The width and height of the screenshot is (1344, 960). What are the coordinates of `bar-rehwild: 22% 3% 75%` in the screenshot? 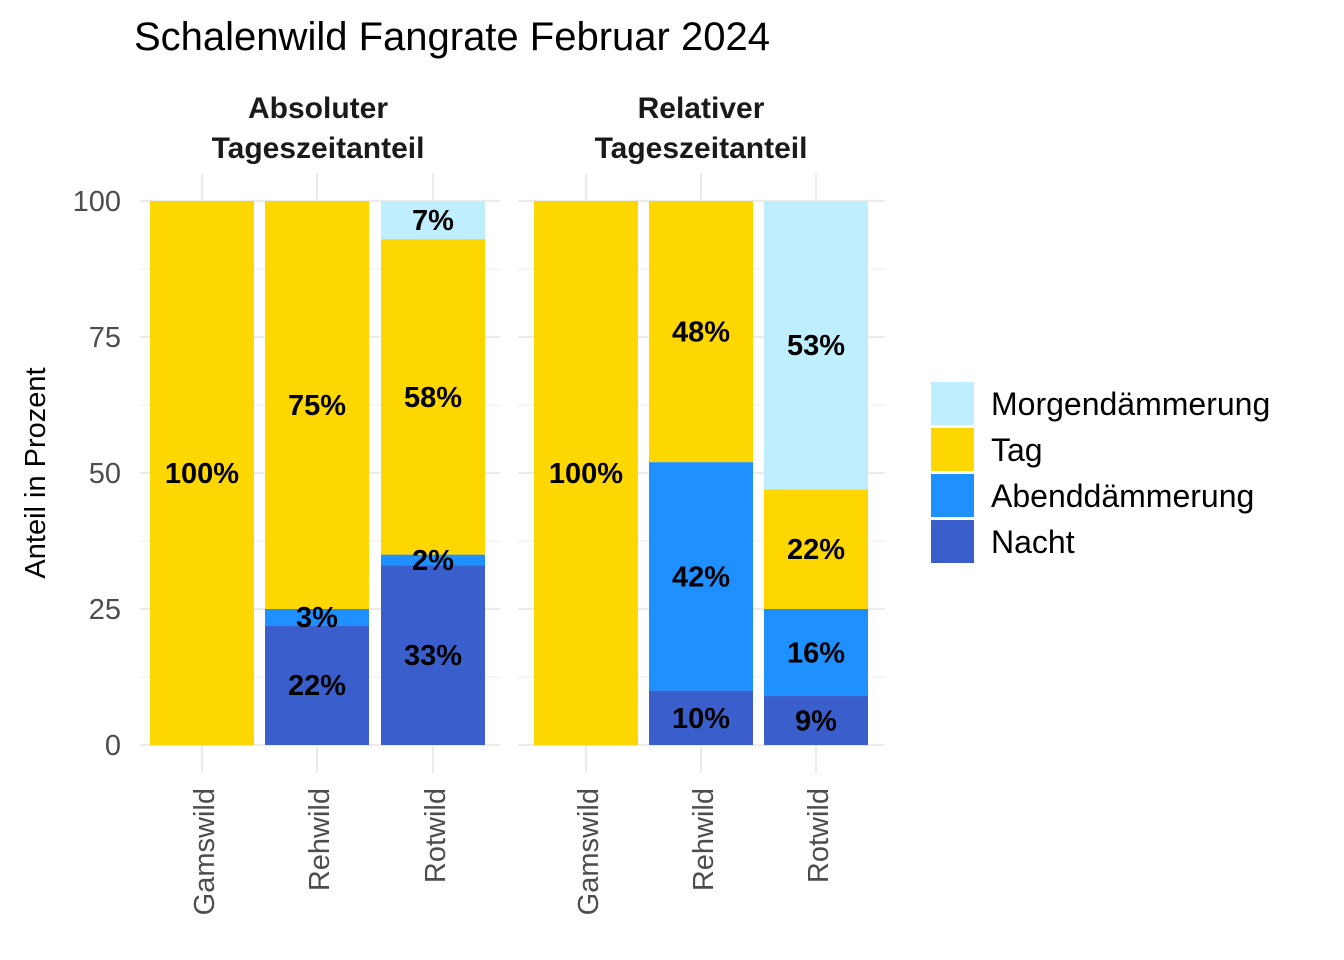 It's located at (317, 473).